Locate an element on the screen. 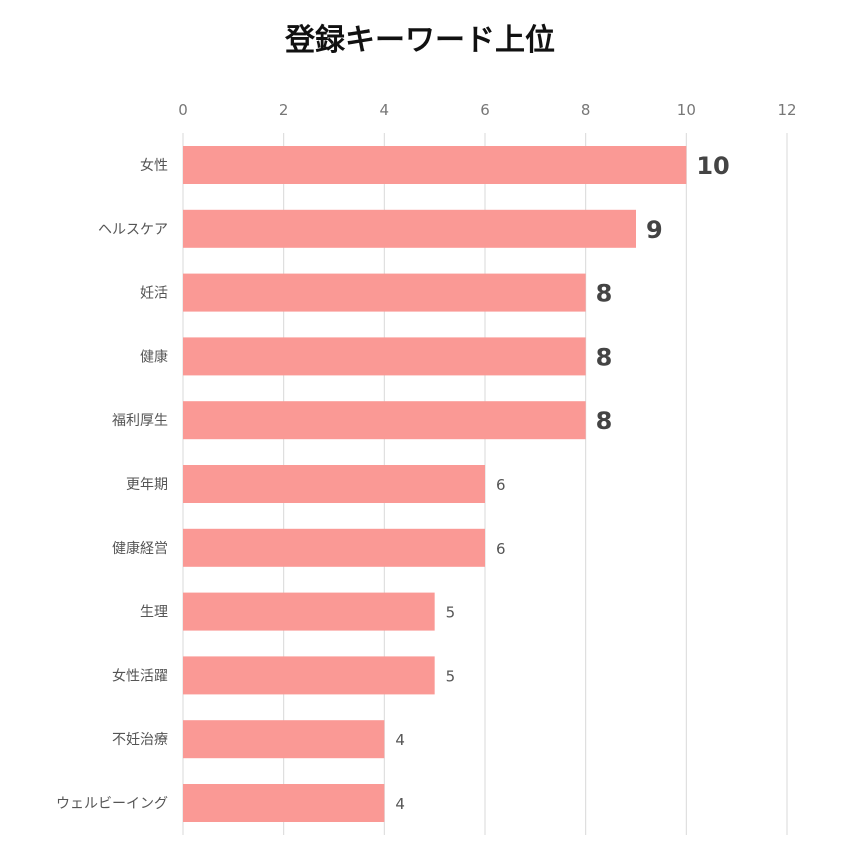  category-label: 女性活躍 is located at coordinates (140, 675).